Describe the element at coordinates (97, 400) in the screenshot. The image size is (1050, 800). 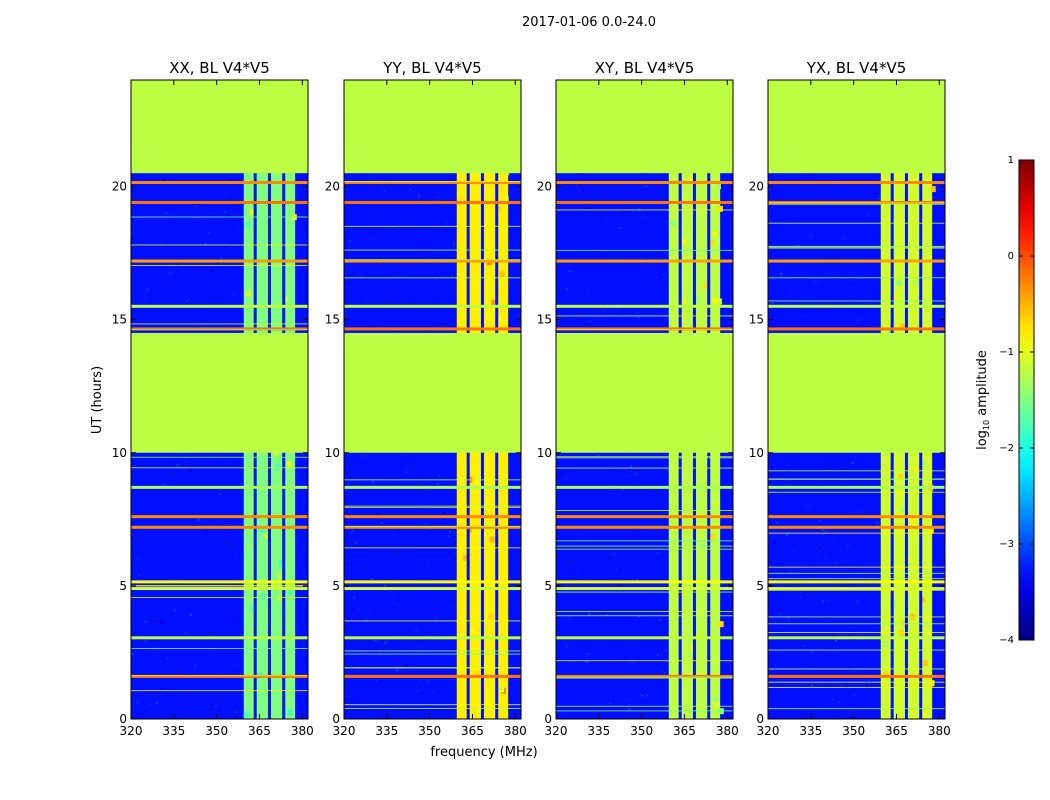
I see `y-axis-label: UT (hours)` at that location.